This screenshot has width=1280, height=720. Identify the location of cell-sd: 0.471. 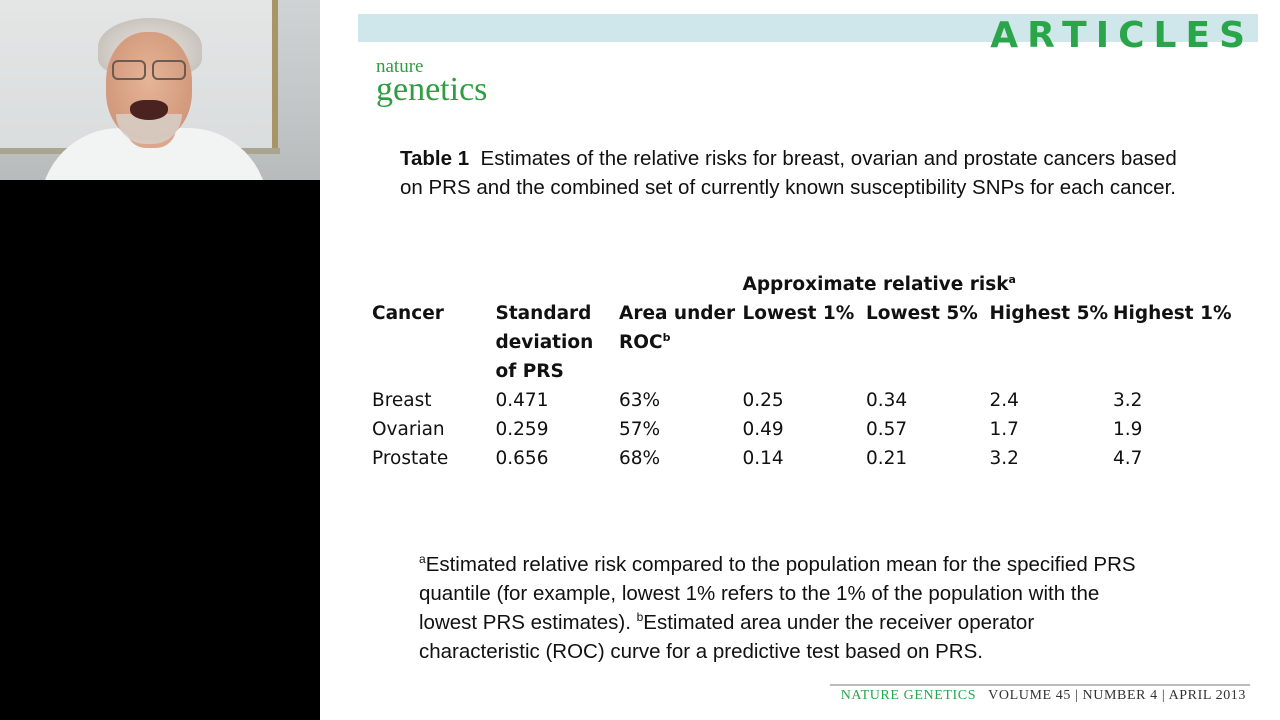
(522, 400).